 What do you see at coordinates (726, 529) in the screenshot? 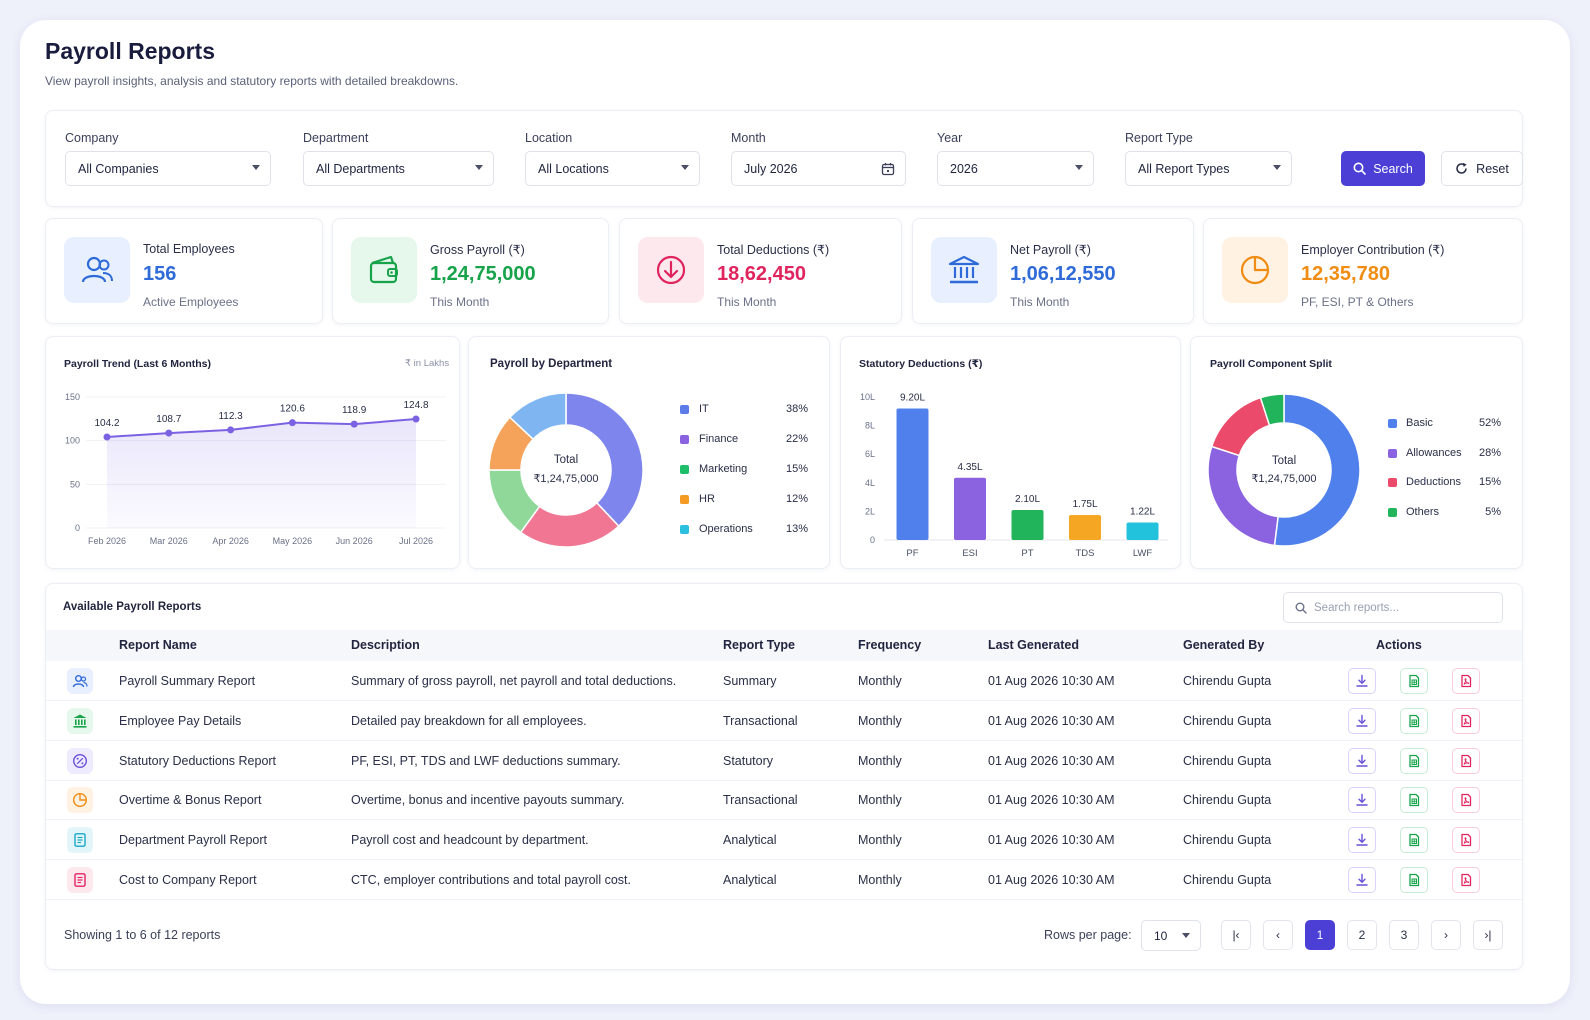
I see `legend-label: Operations` at bounding box center [726, 529].